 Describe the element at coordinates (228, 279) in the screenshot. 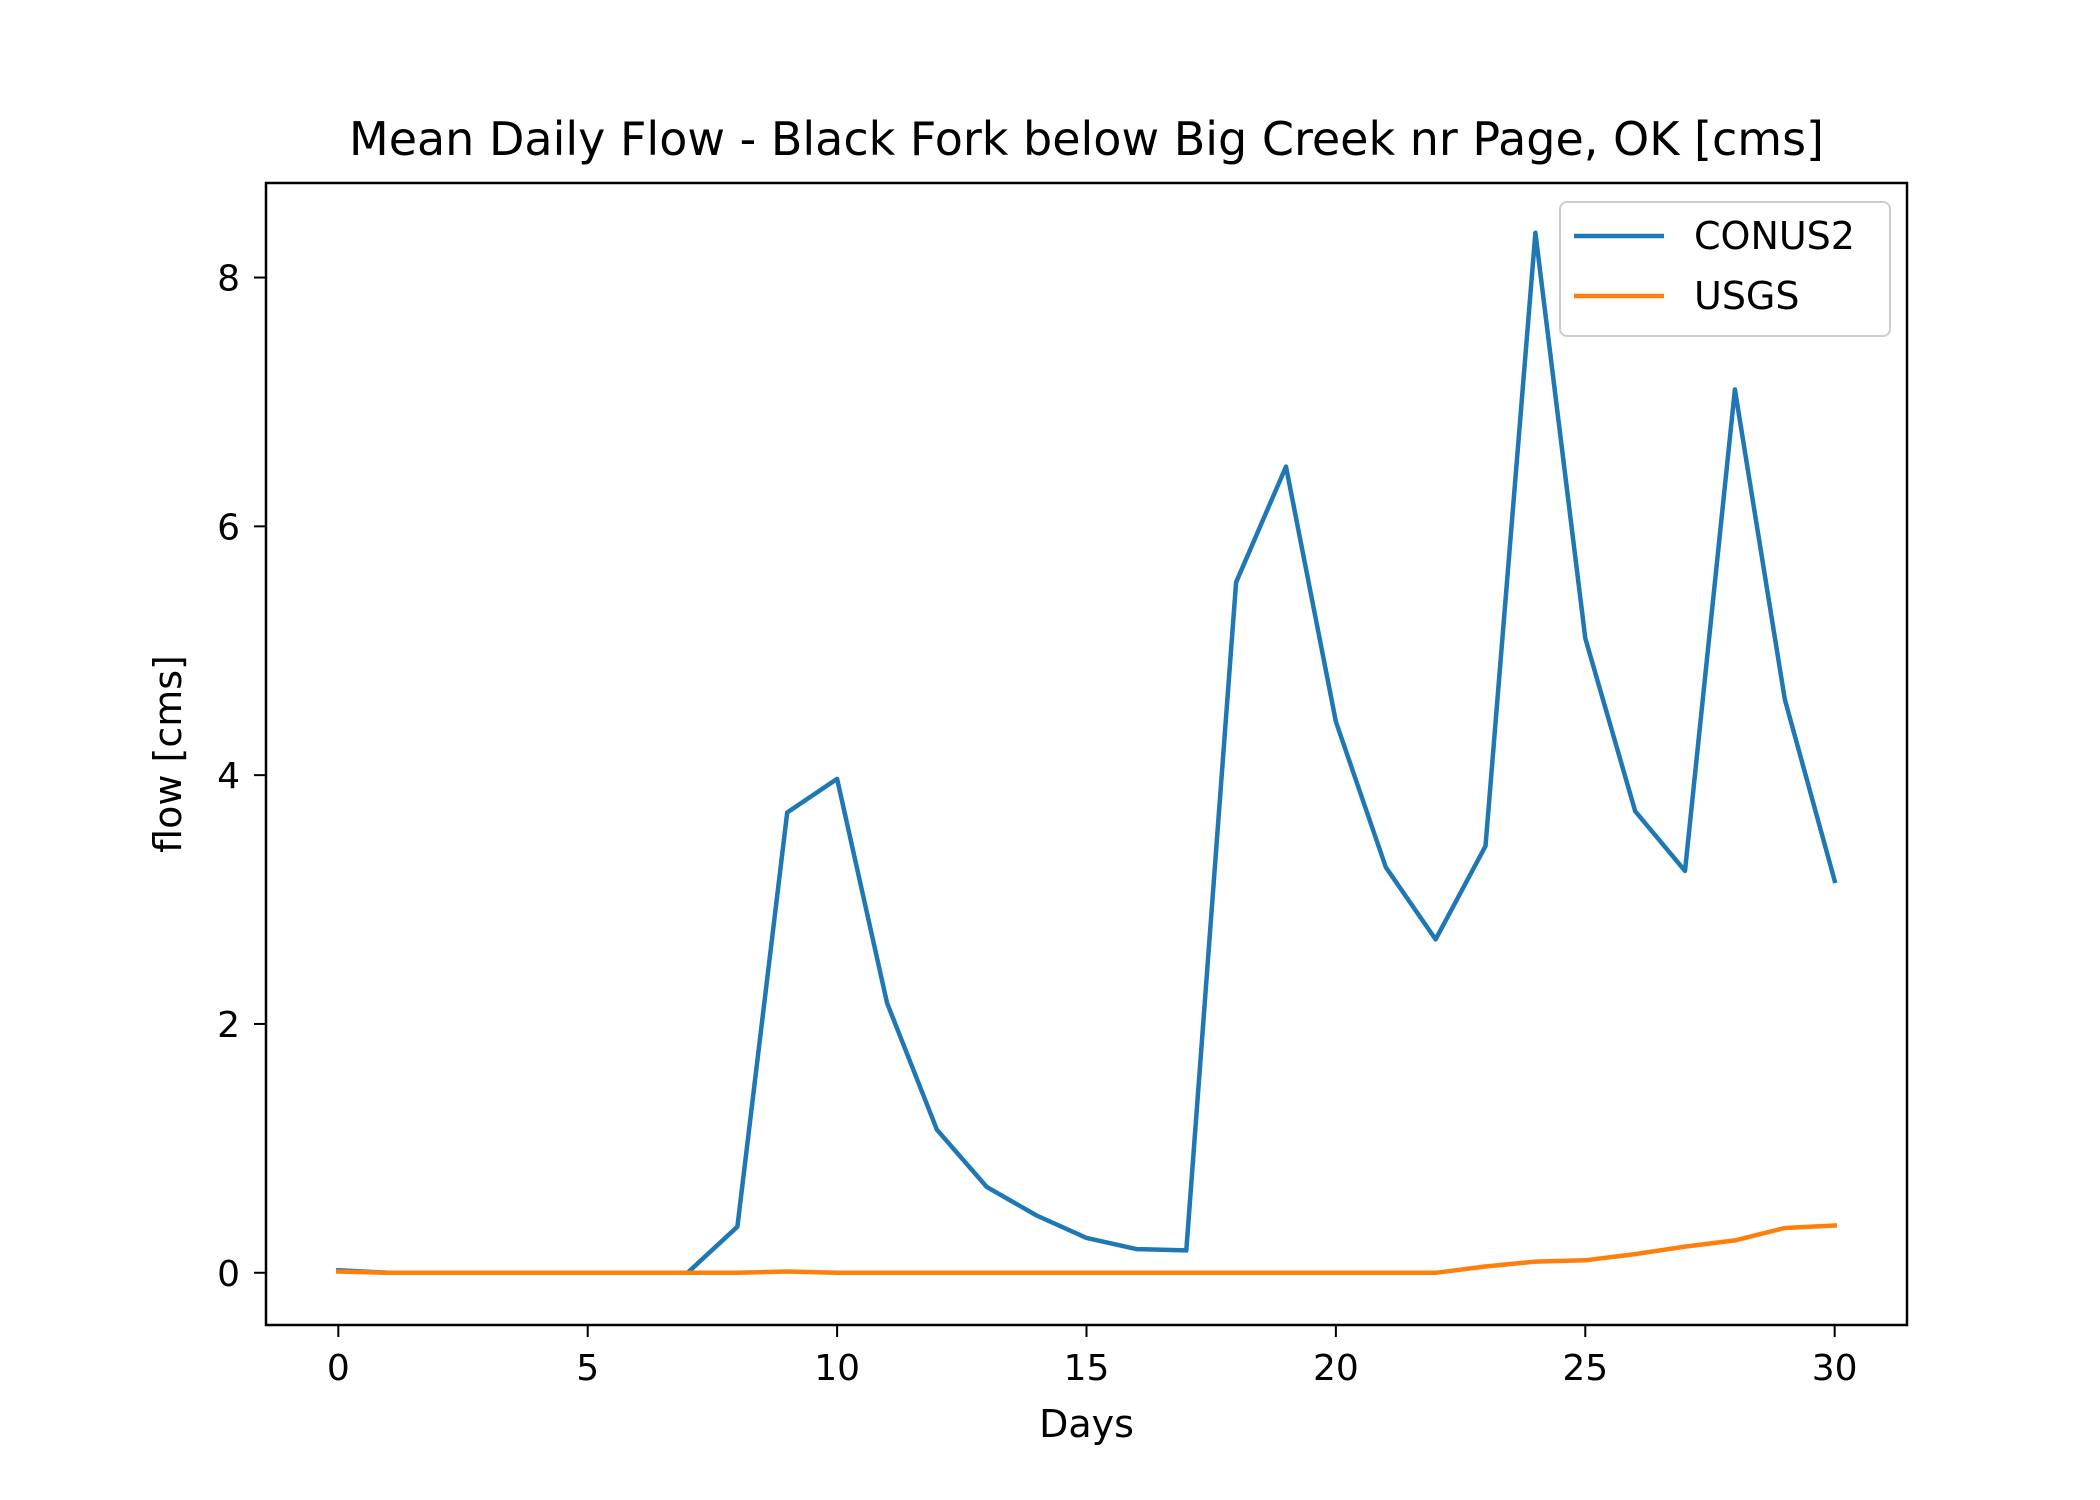

I see `y-tick-label: 8` at that location.